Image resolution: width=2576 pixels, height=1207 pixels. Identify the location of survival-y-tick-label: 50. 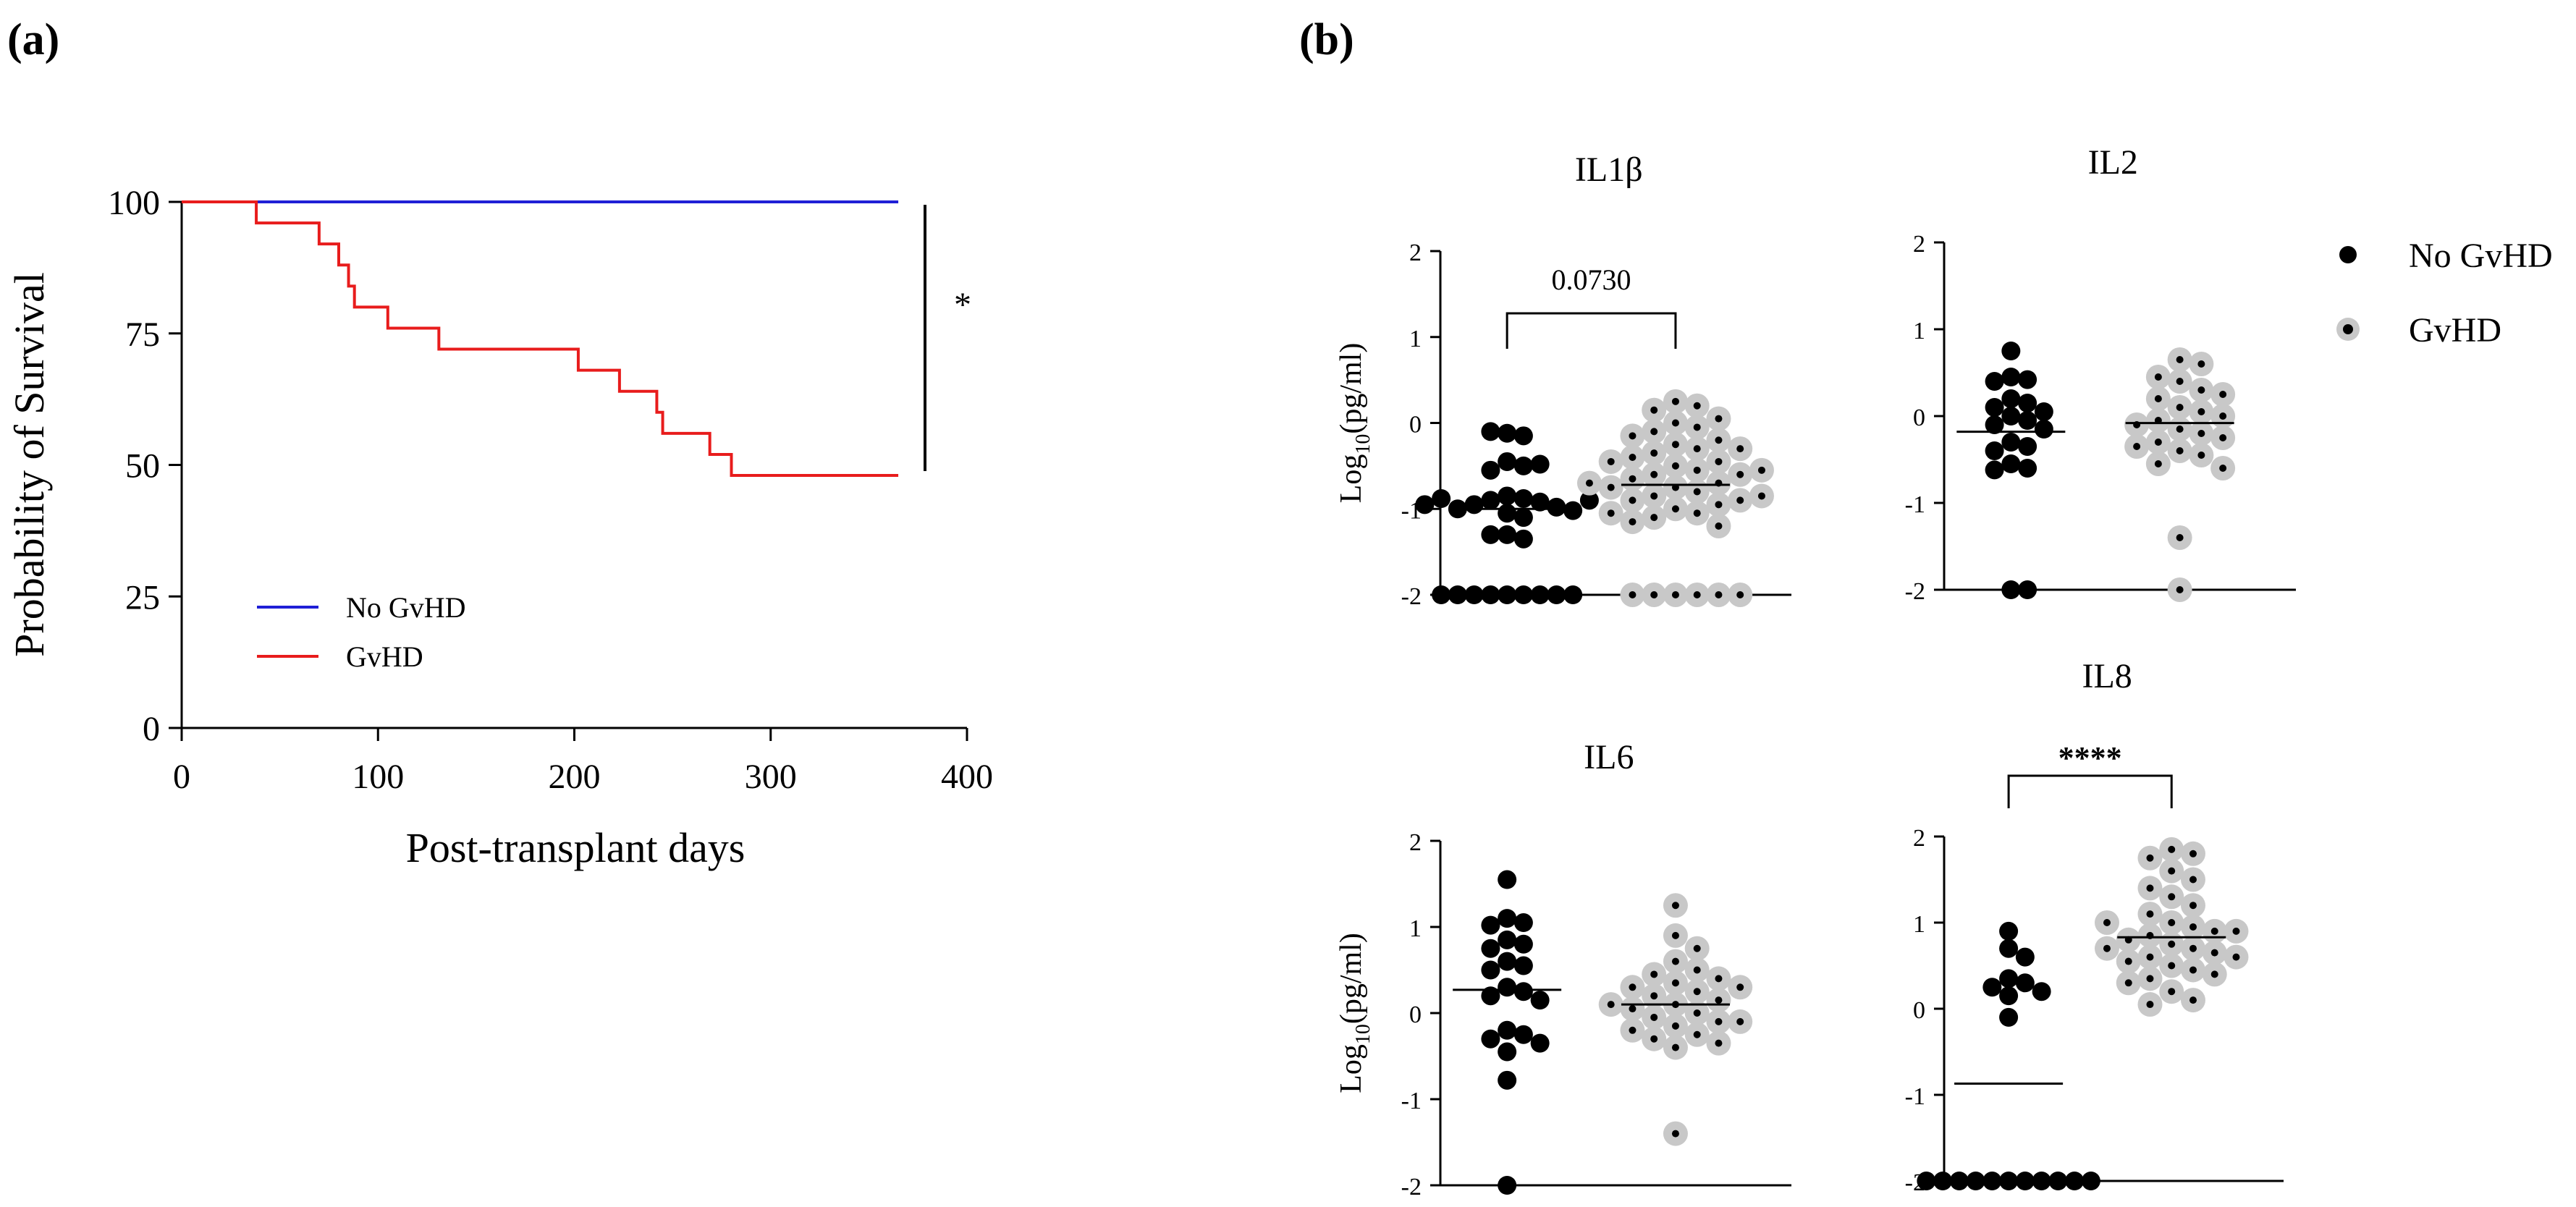
(142, 466).